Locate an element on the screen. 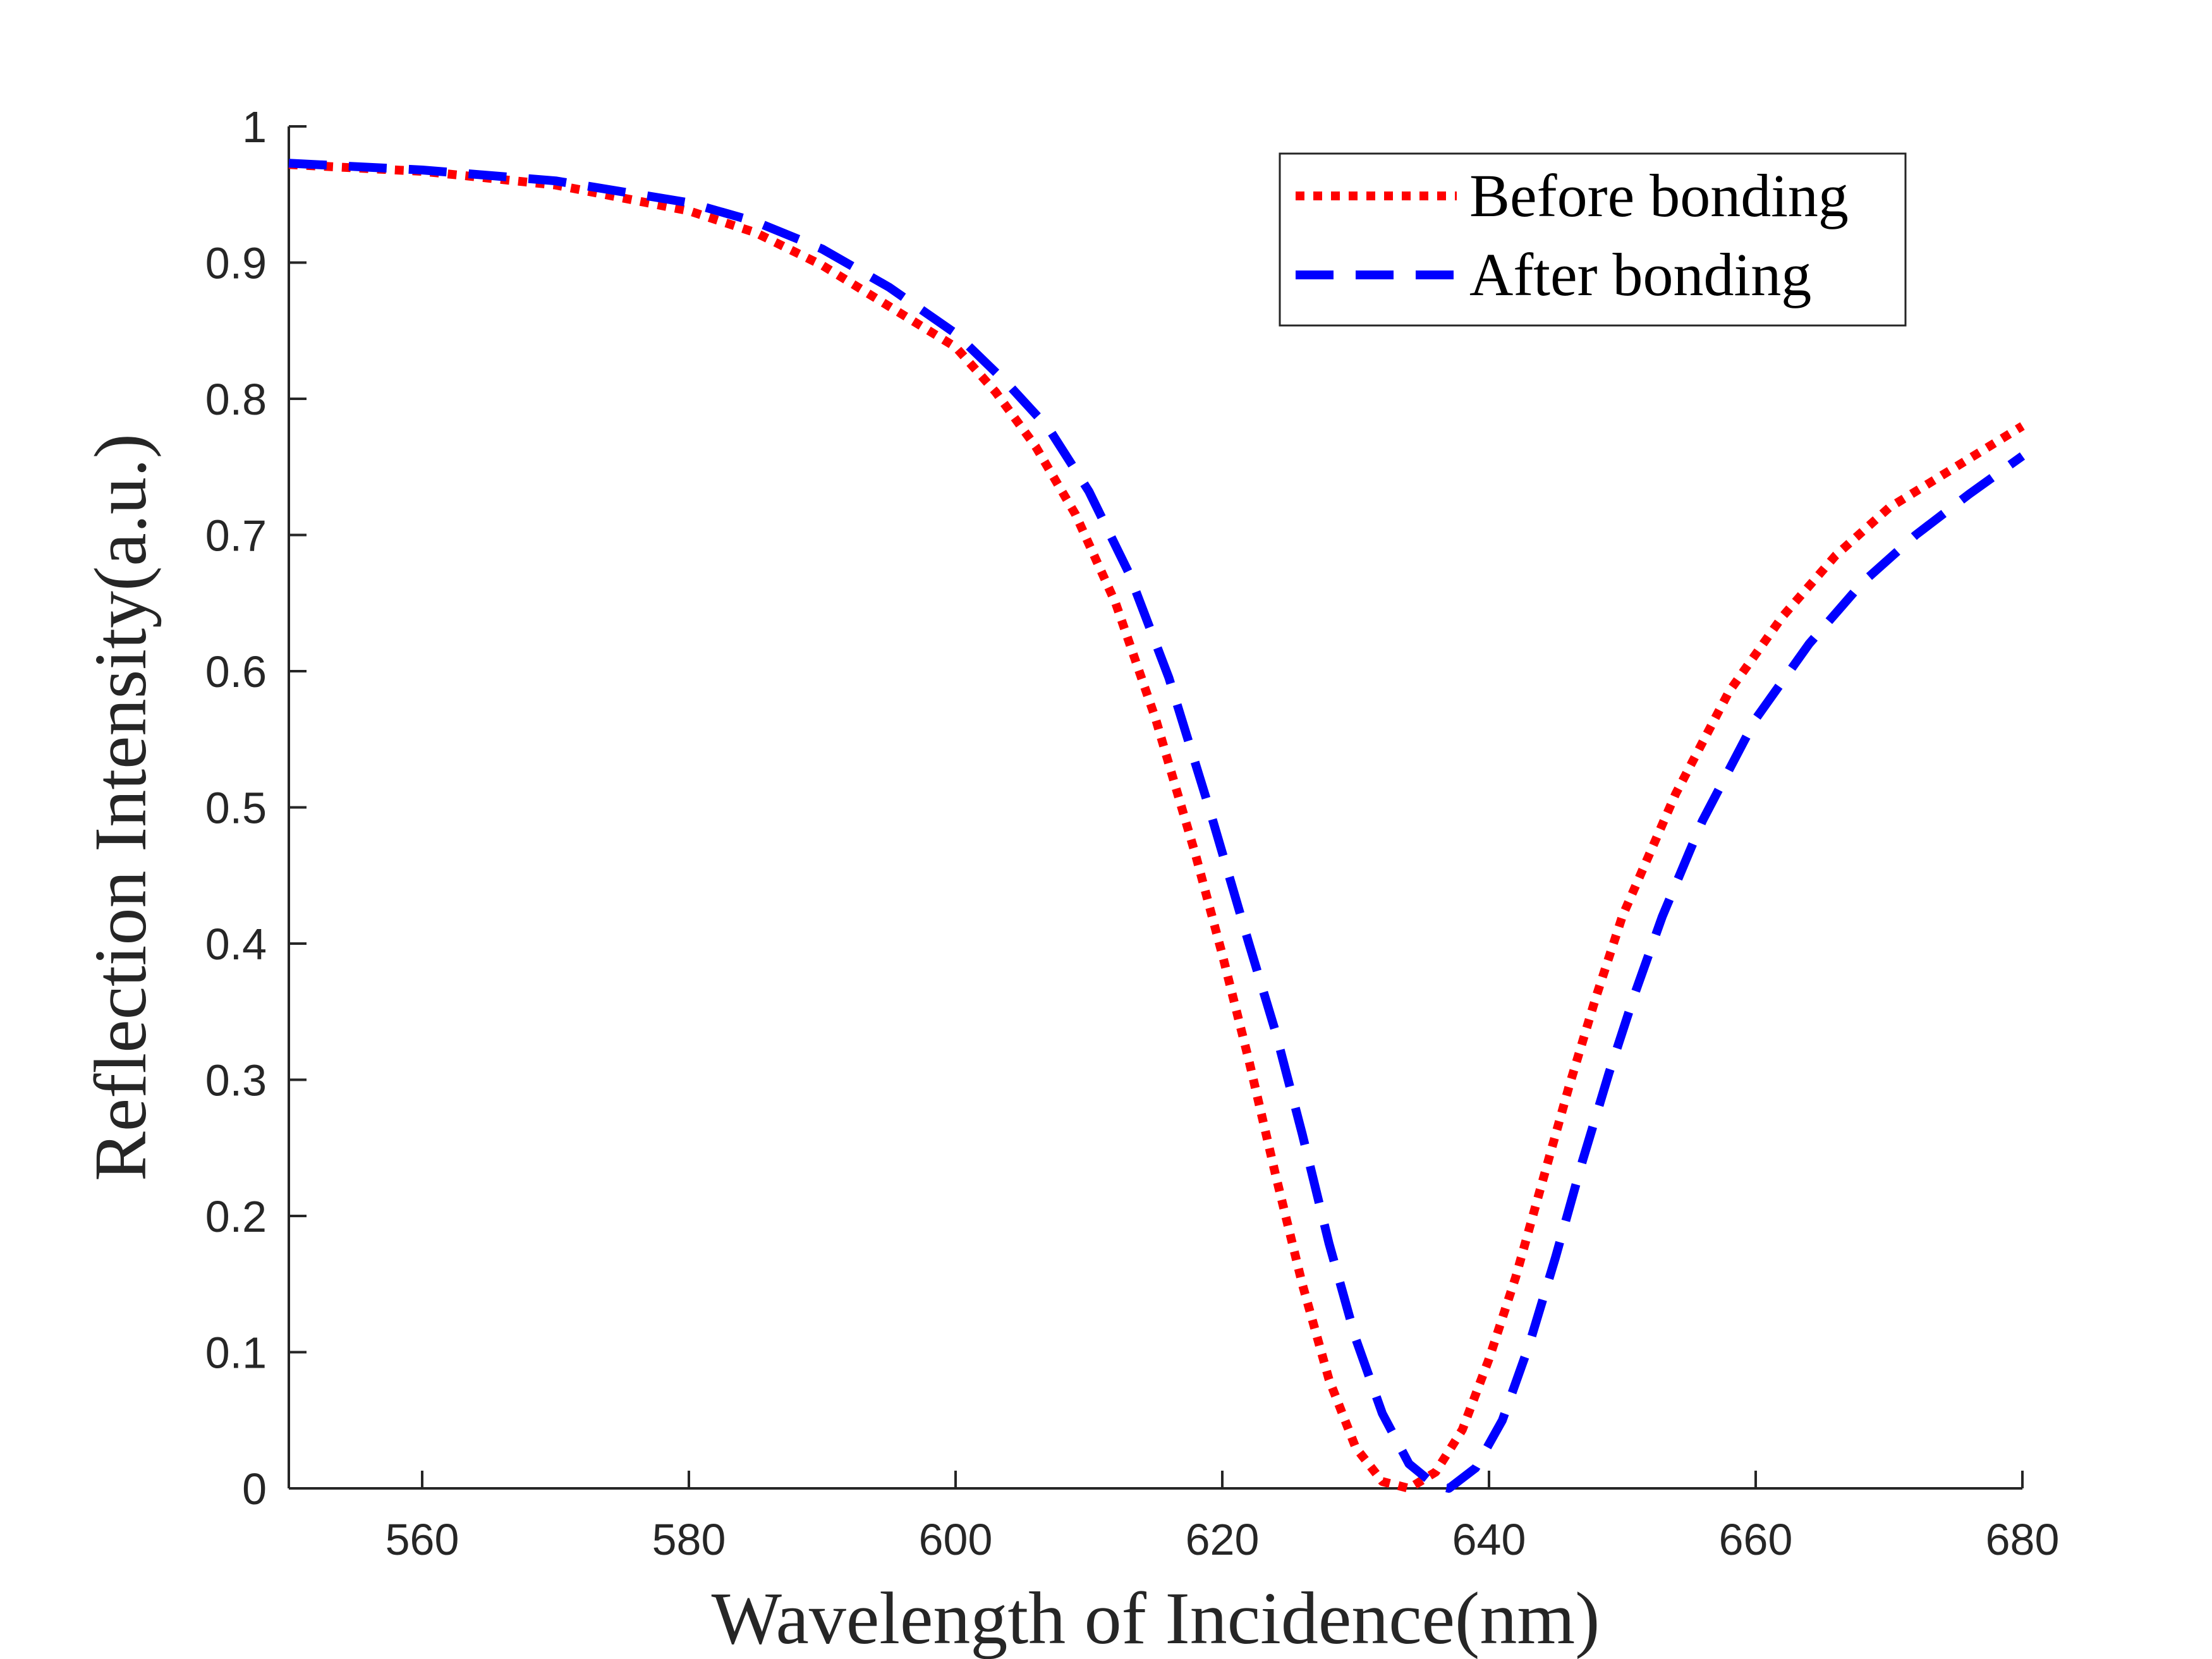 This screenshot has height=1659, width=2212. y-tick-label: 0.2 is located at coordinates (236, 1216).